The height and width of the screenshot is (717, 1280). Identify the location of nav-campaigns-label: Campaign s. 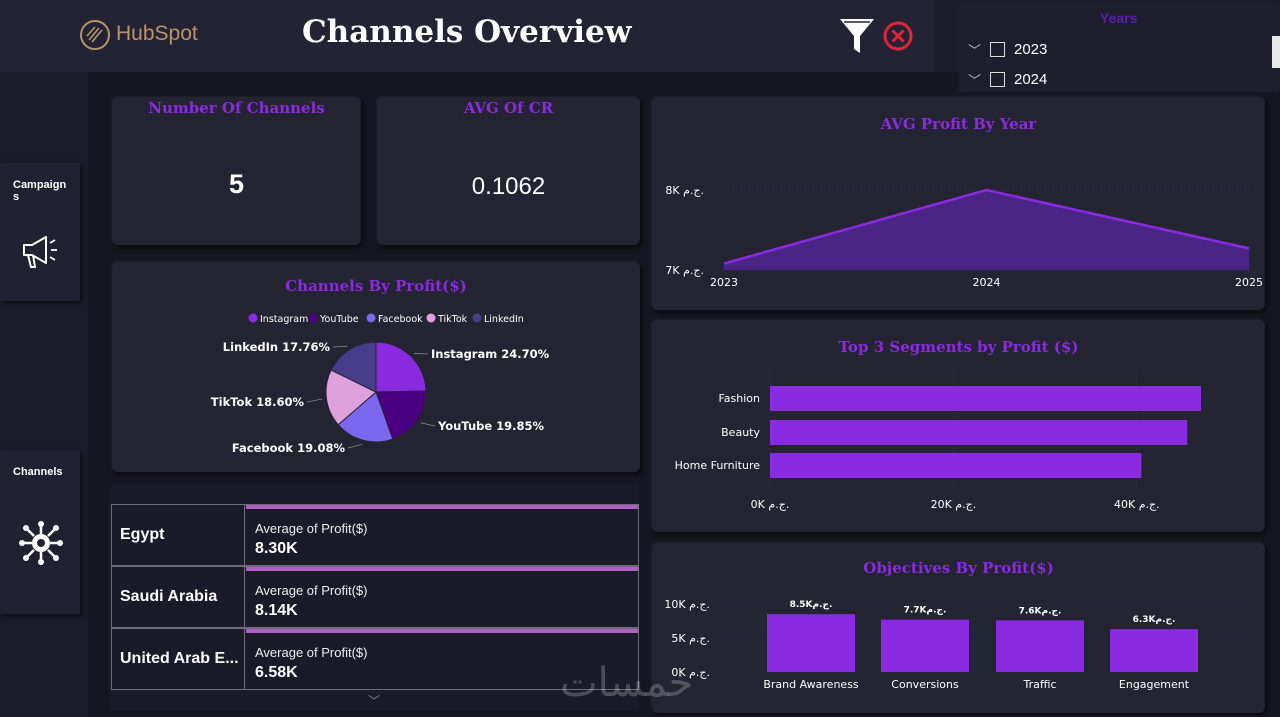
(40, 191).